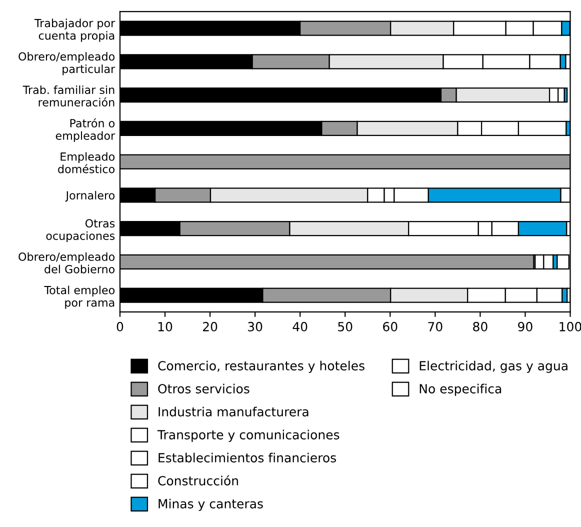 This screenshot has height=527, width=581. What do you see at coordinates (120, 327) in the screenshot?
I see `x-tick-label: 0` at bounding box center [120, 327].